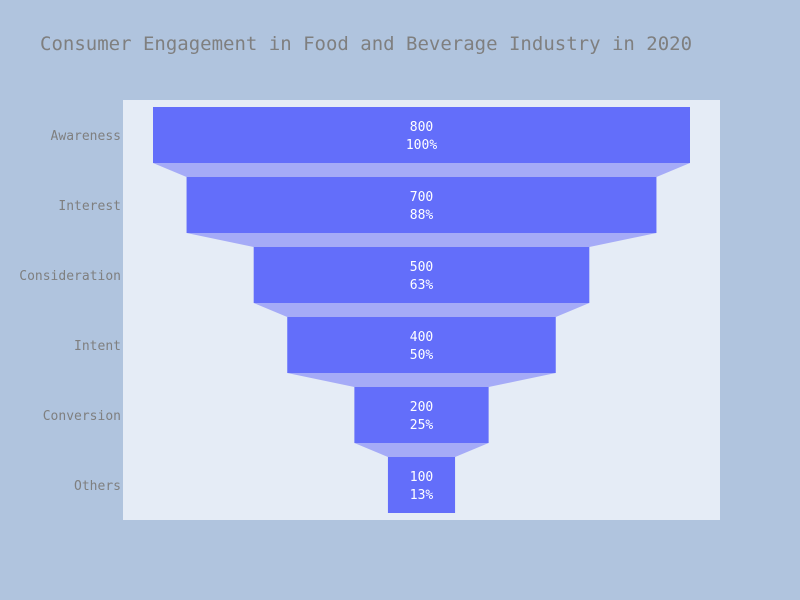 This screenshot has width=800, height=600. What do you see at coordinates (422, 285) in the screenshot?
I see `percent-label-consideration: 63%` at bounding box center [422, 285].